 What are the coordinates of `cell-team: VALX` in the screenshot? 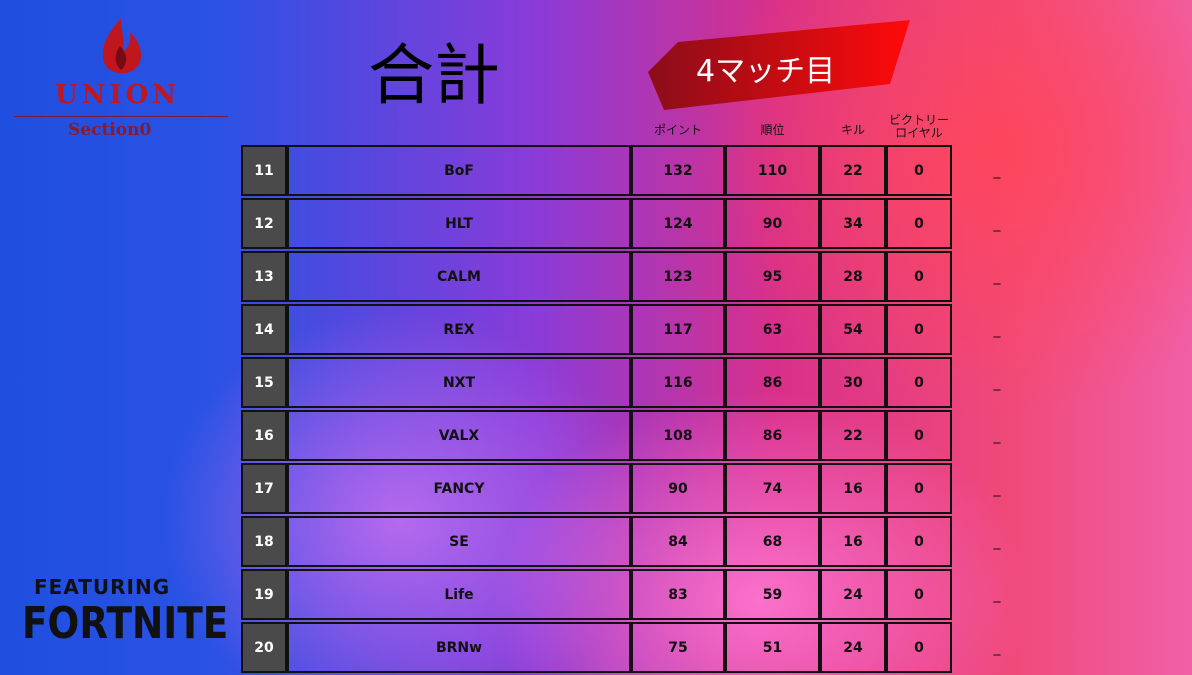 It's located at (459, 435).